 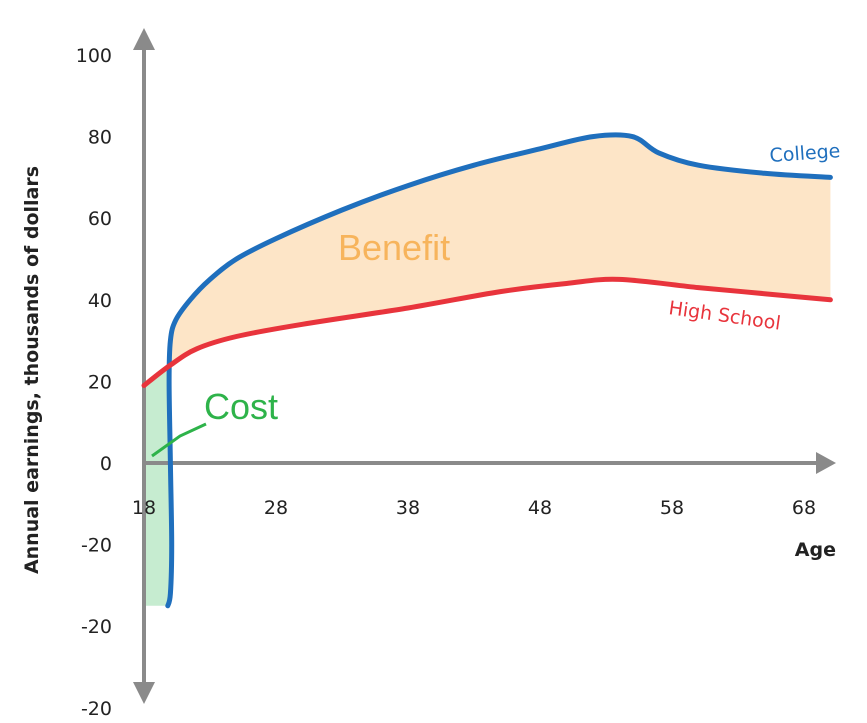 I want to click on x-tick-label: 18, so click(x=144, y=508).